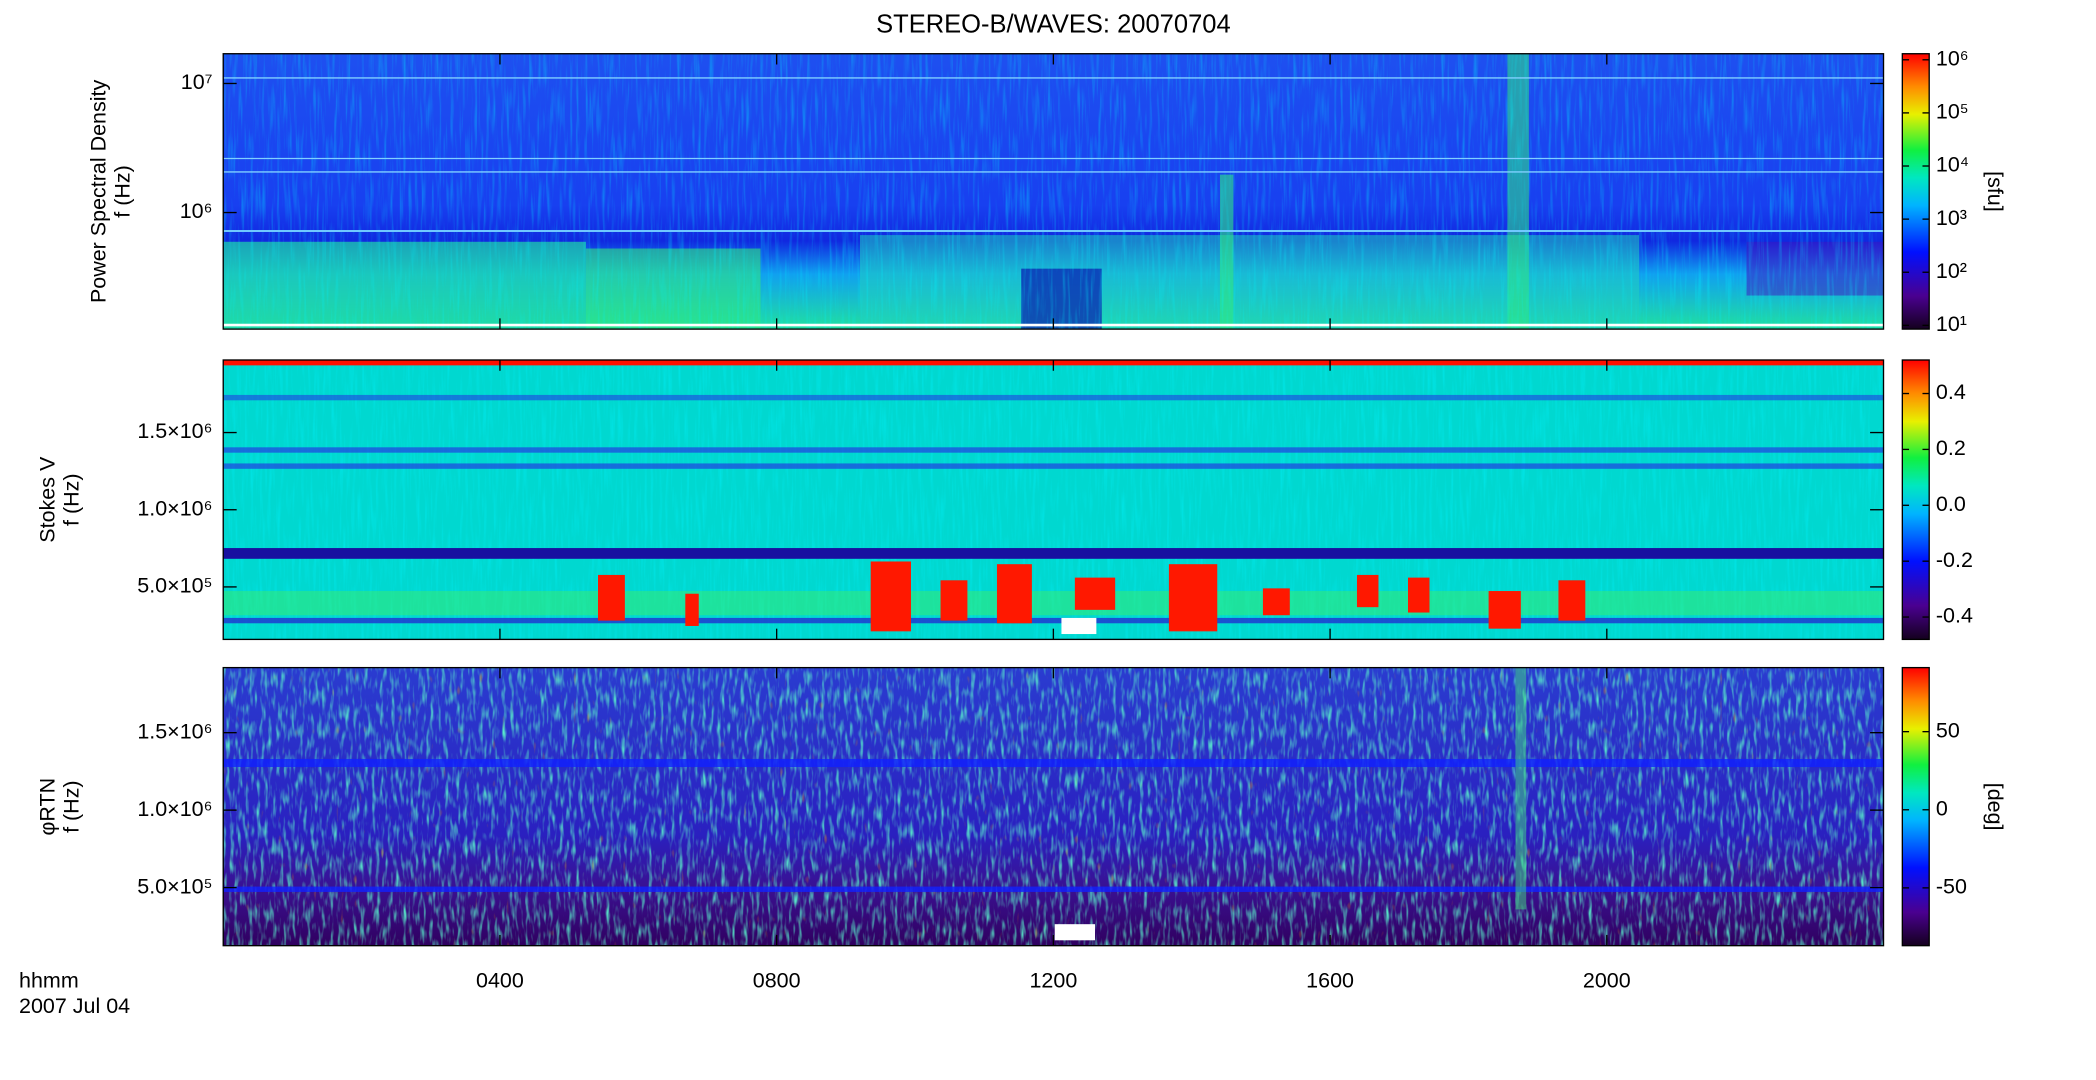 The image size is (2096, 1080). Describe the element at coordinates (1995, 807) in the screenshot. I see `colorbar-label: [deg]` at that location.